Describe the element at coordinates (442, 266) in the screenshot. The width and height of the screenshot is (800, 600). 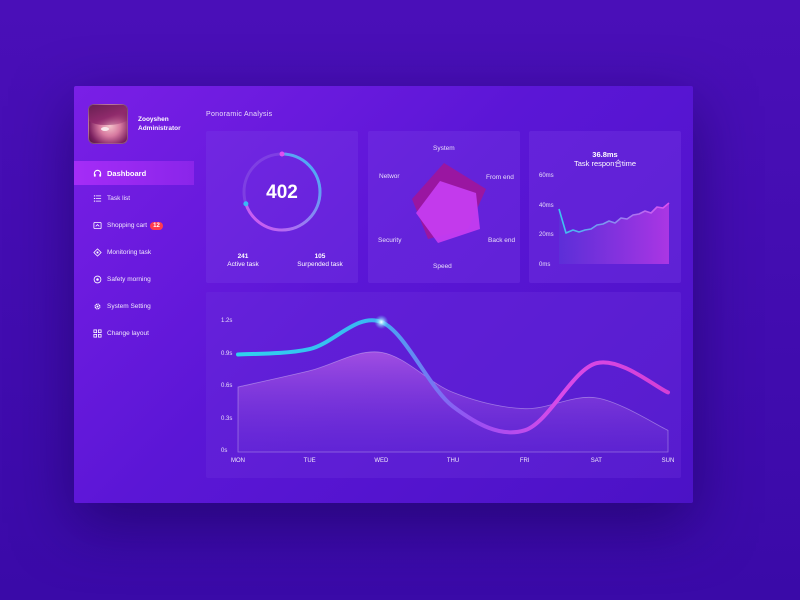
I see `radar-label-speed: Speed` at that location.